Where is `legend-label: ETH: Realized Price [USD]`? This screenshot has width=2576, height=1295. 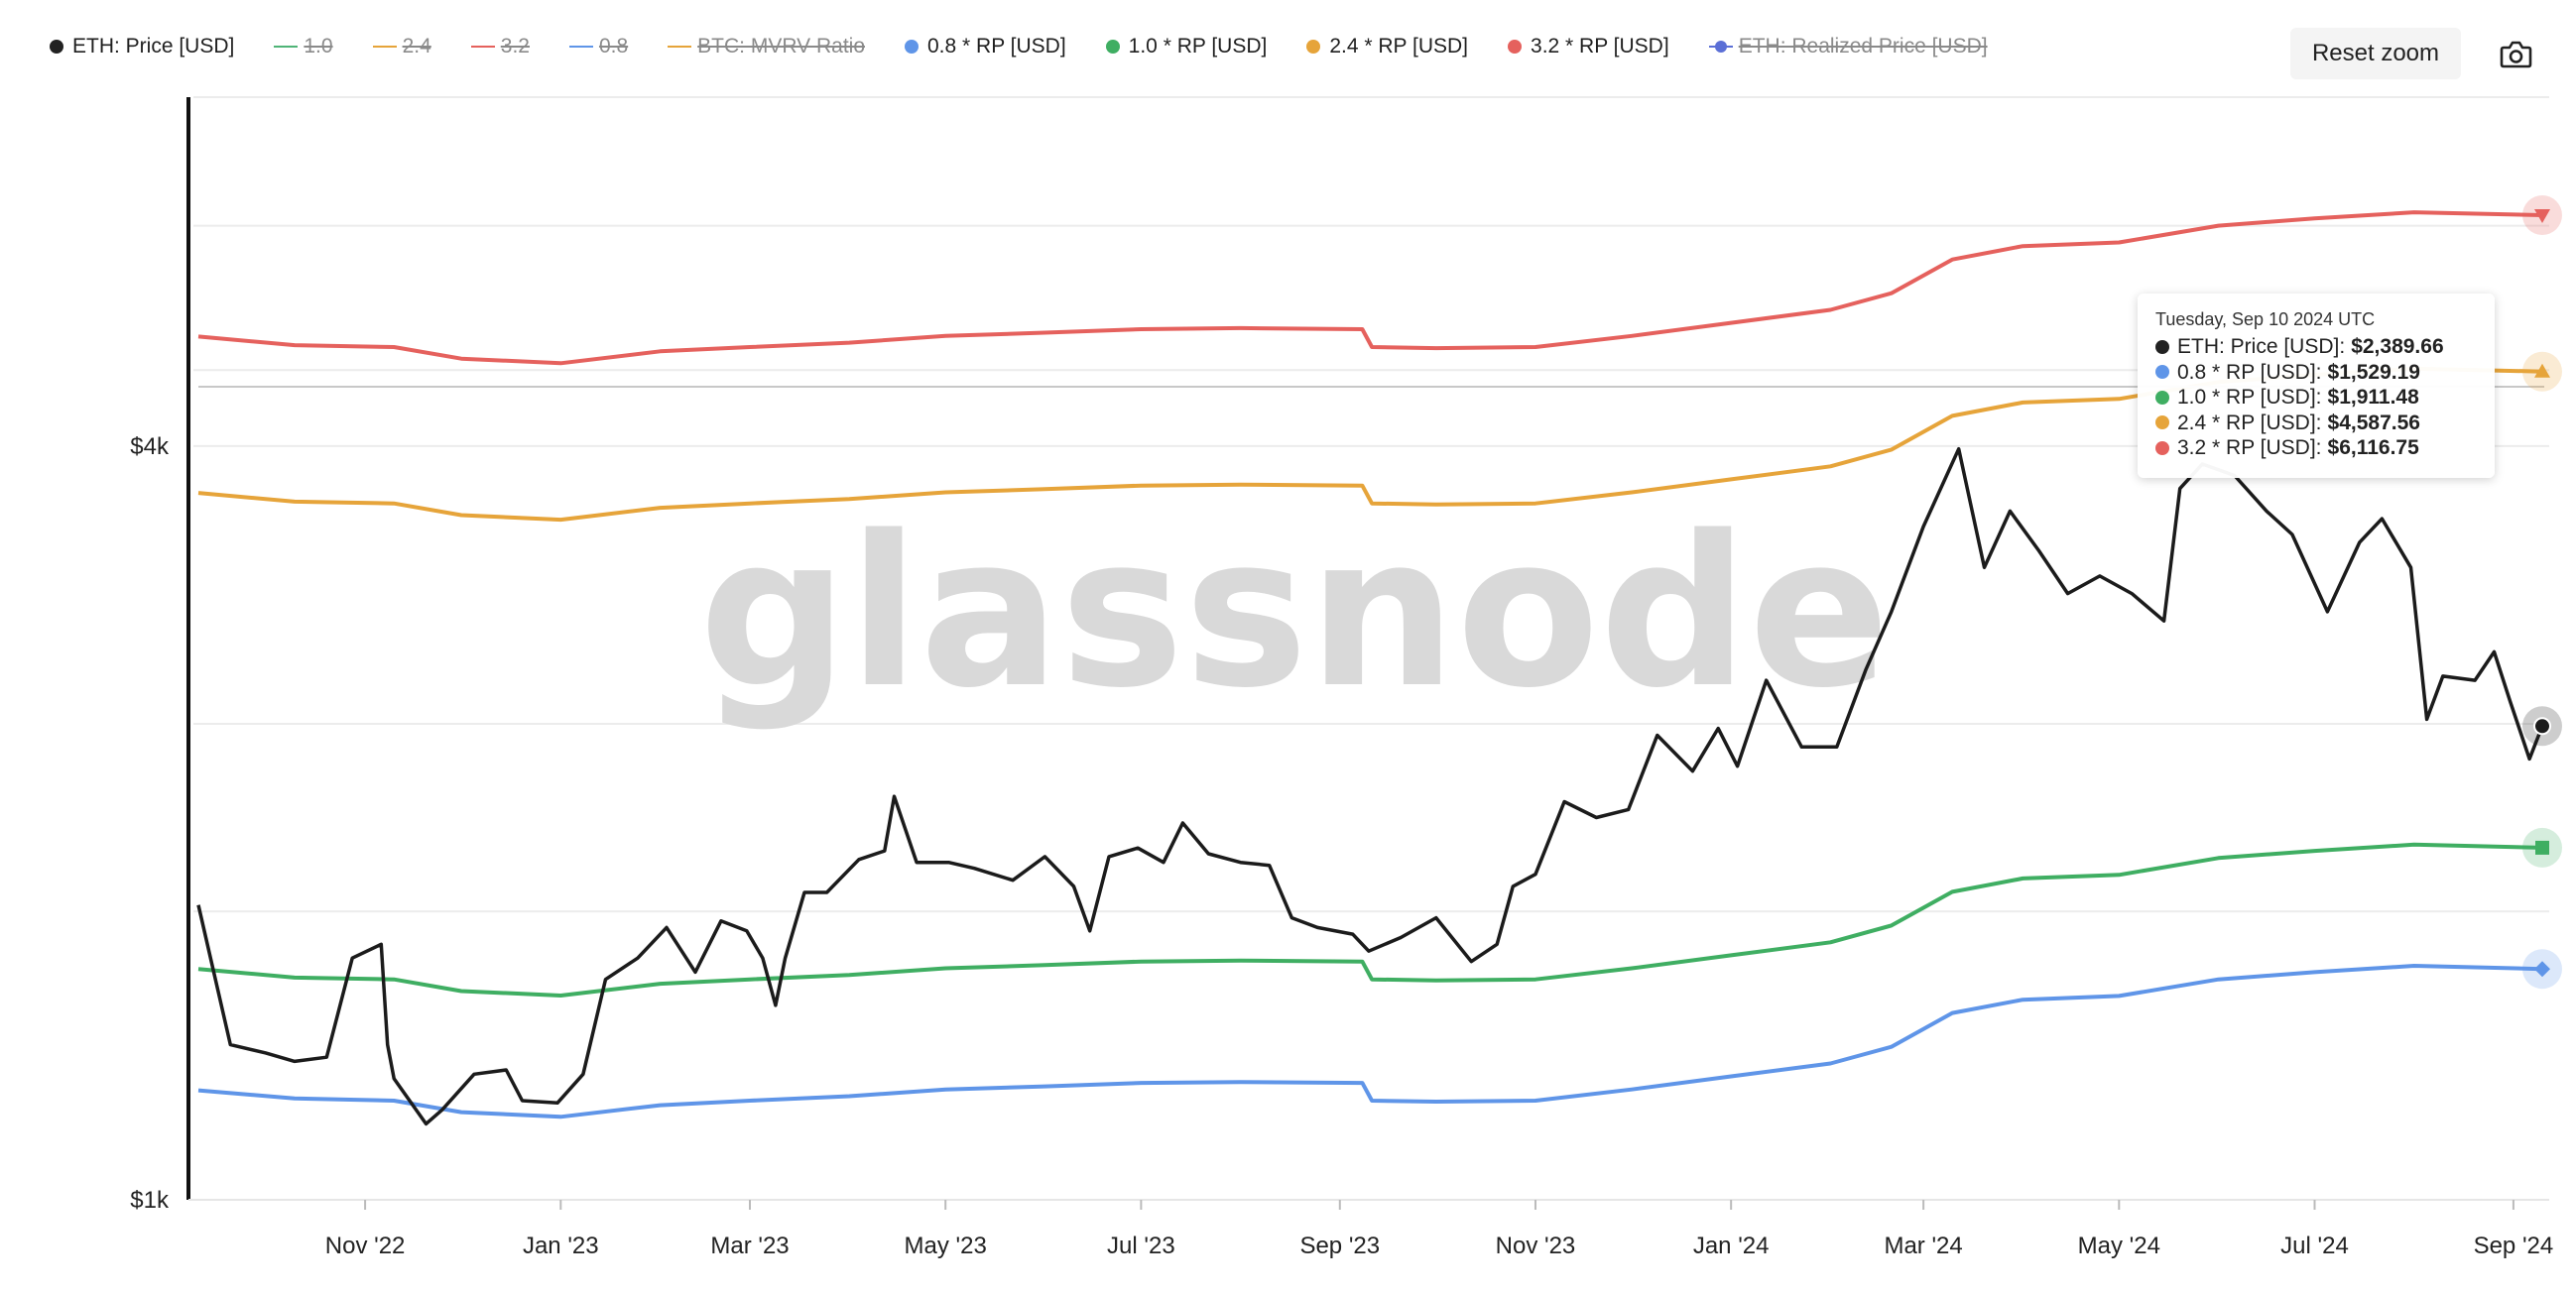 legend-label: ETH: Realized Price [USD] is located at coordinates (1863, 46).